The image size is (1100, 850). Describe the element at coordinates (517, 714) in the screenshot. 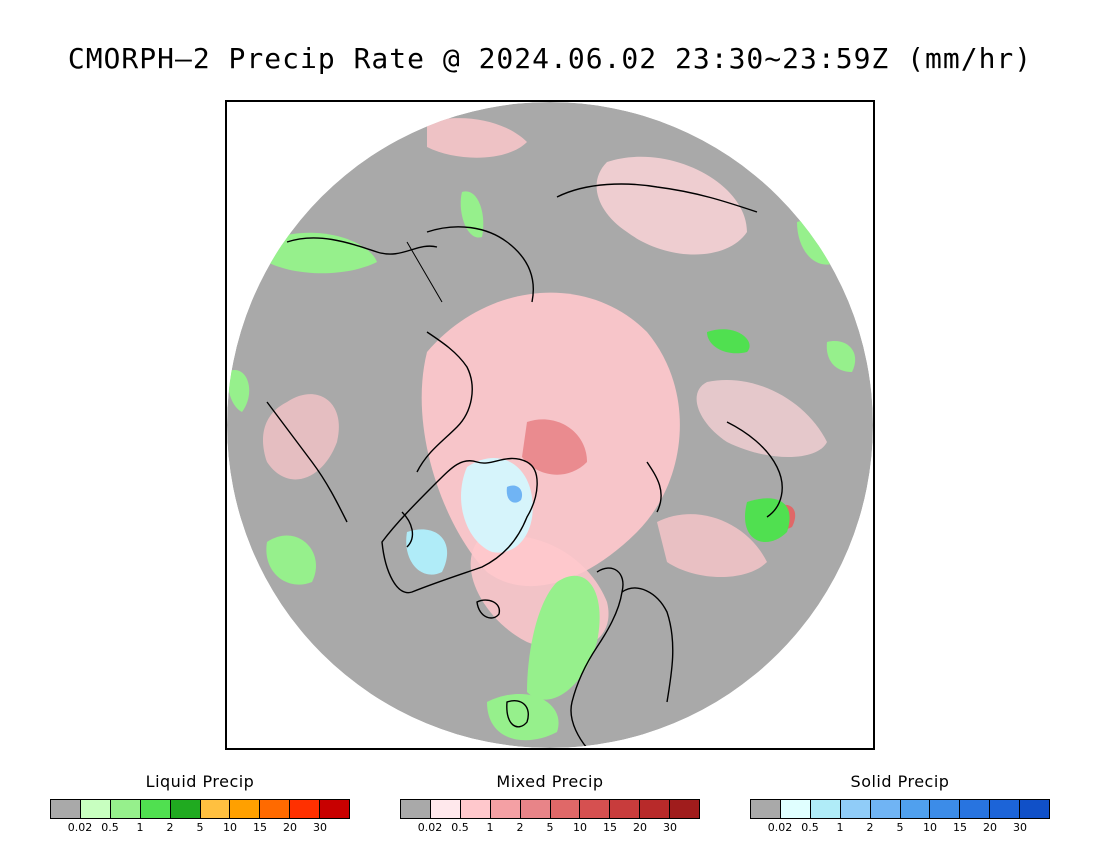

I see `uk-coast` at that location.